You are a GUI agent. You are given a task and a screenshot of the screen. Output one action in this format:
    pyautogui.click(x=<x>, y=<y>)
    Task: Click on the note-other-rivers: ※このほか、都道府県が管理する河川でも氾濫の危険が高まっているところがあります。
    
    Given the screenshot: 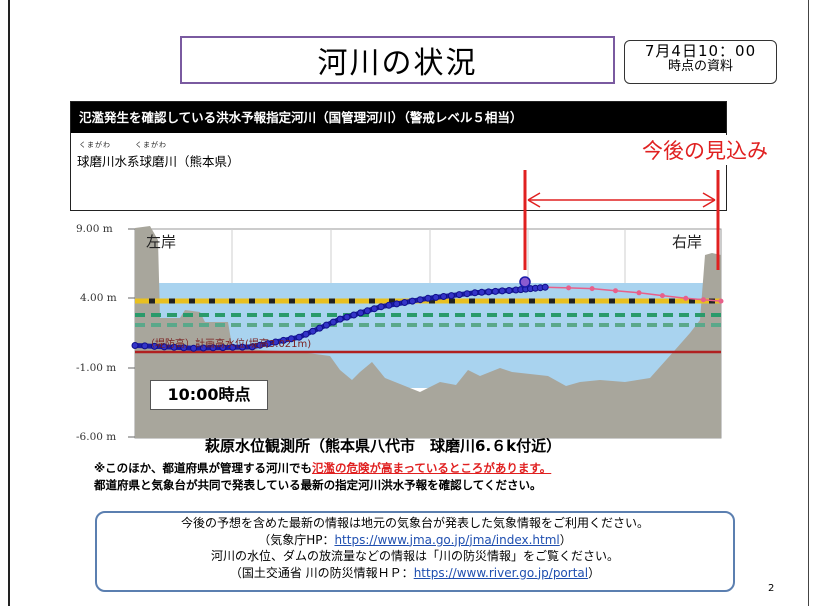 What is the action you would take?
    pyautogui.click(x=322, y=468)
    